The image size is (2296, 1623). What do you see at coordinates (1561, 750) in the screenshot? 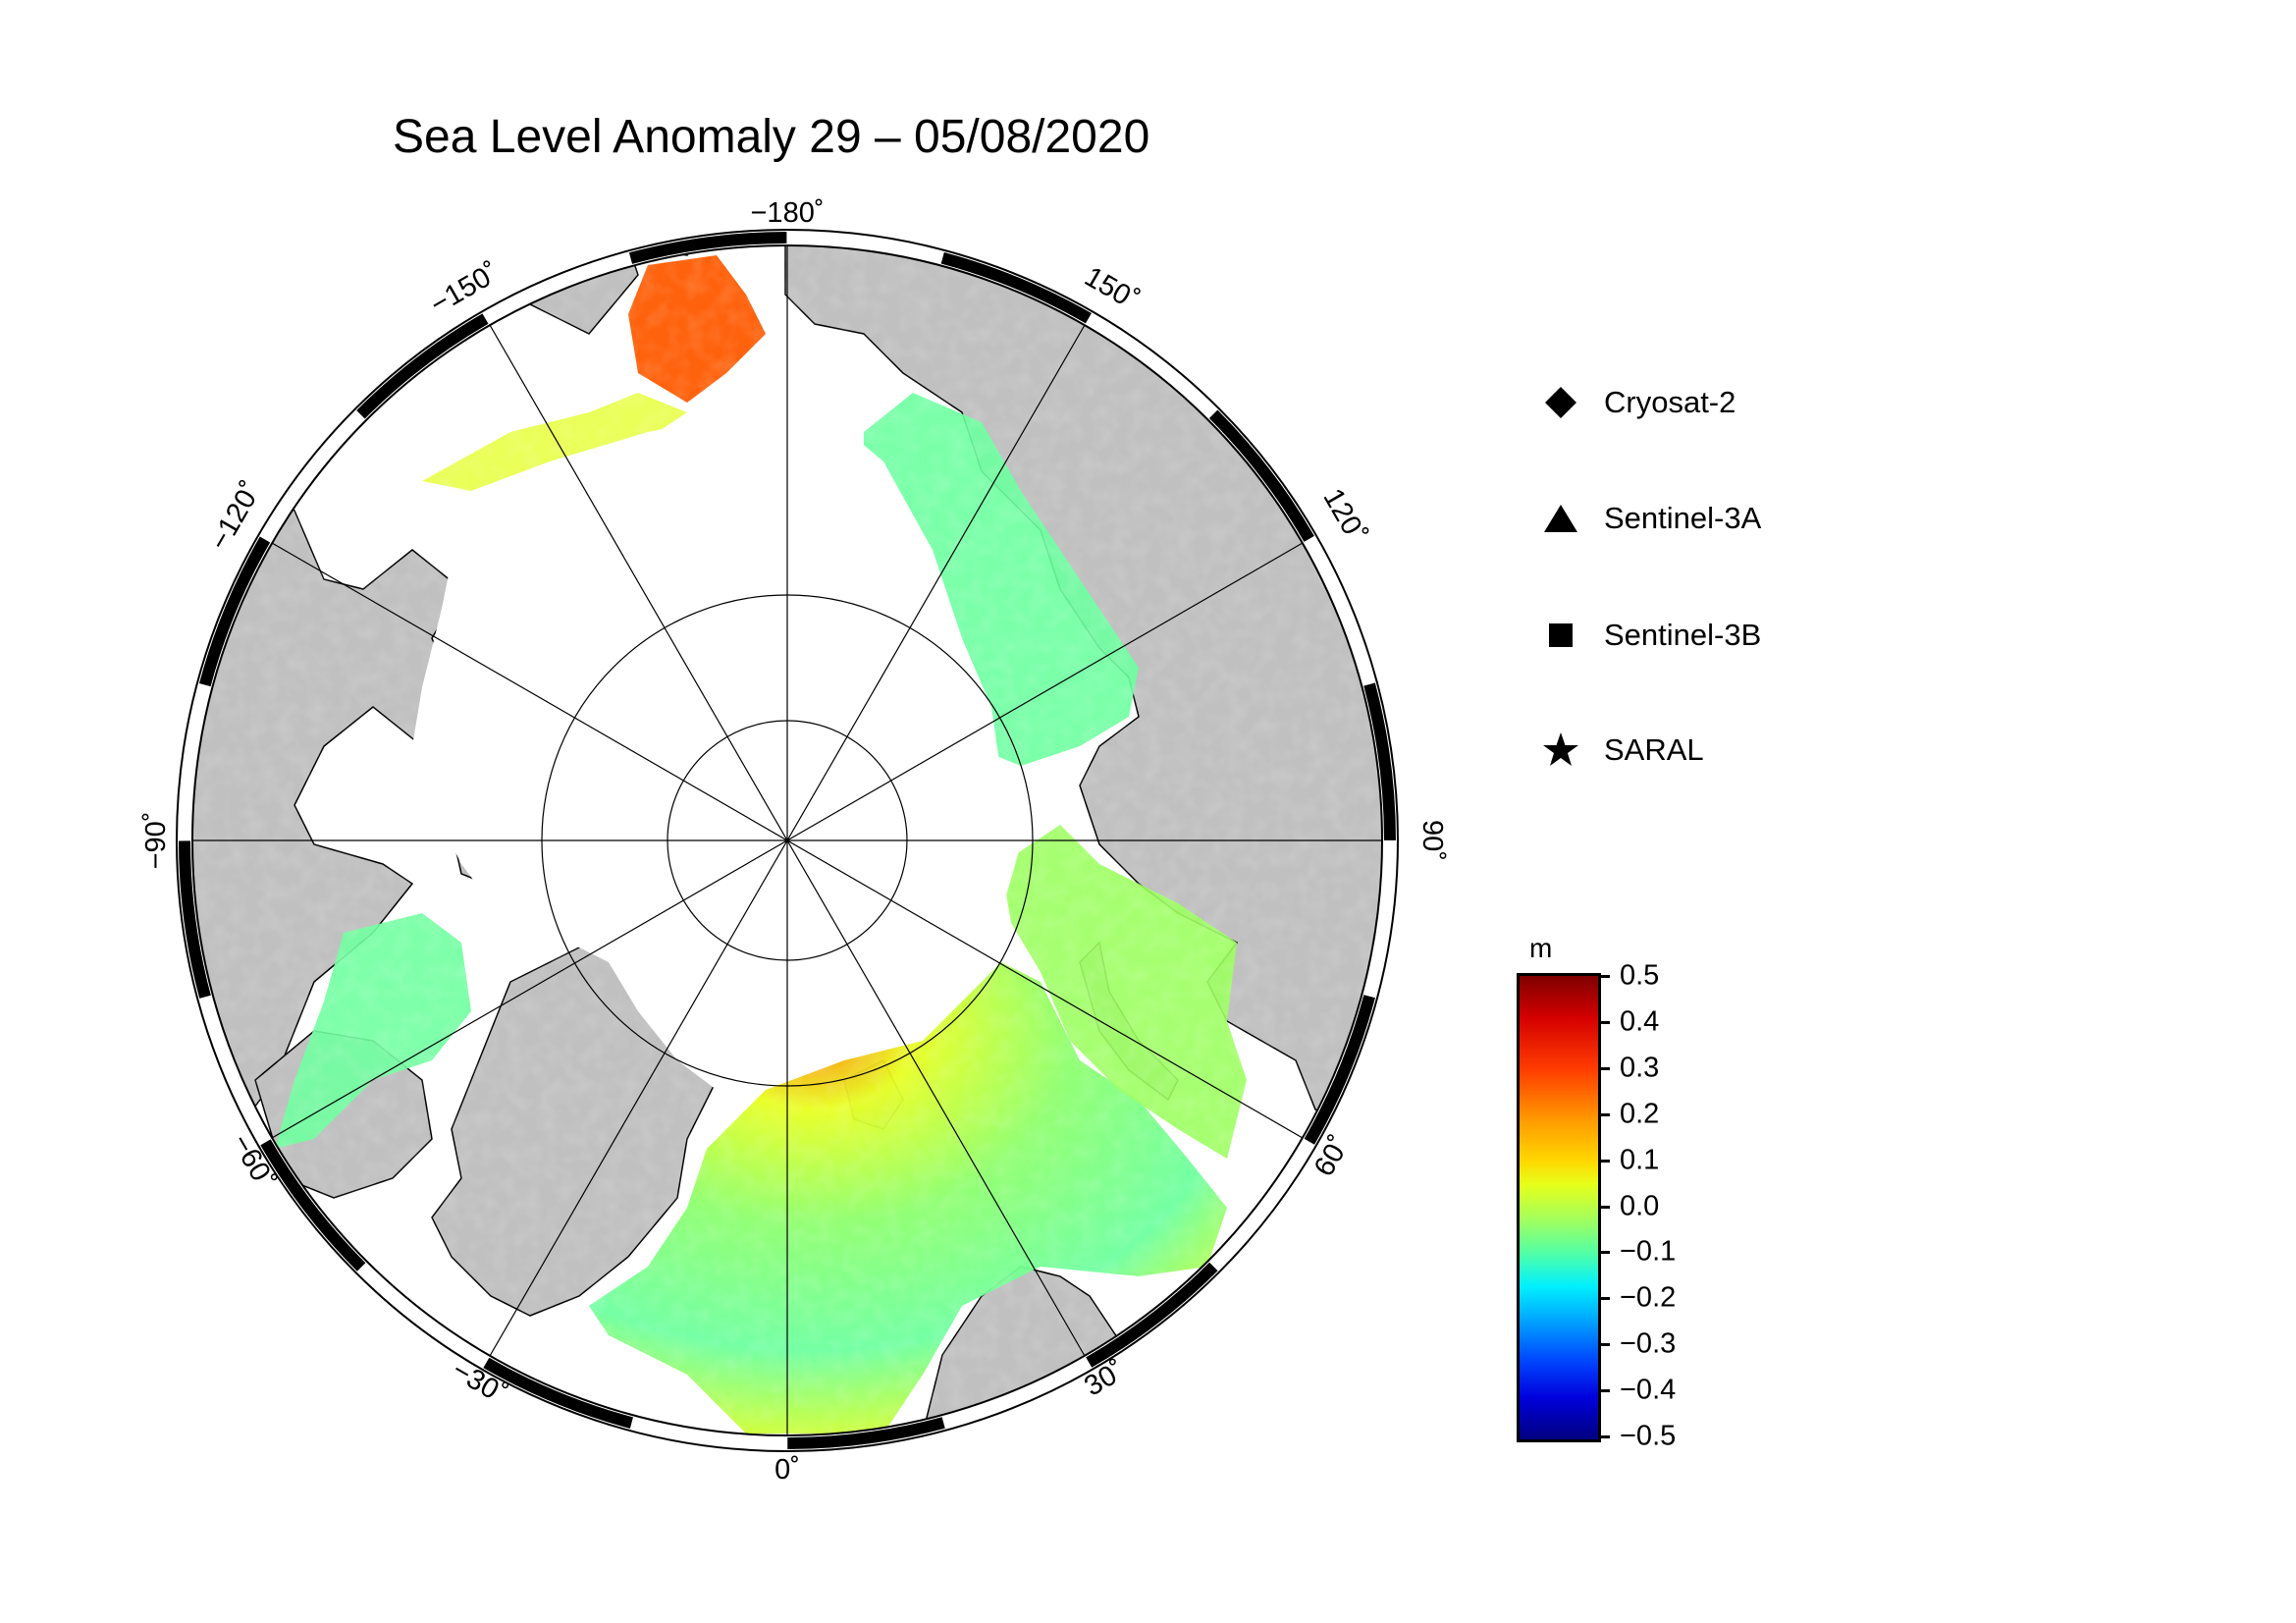
I see `star-icon` at bounding box center [1561, 750].